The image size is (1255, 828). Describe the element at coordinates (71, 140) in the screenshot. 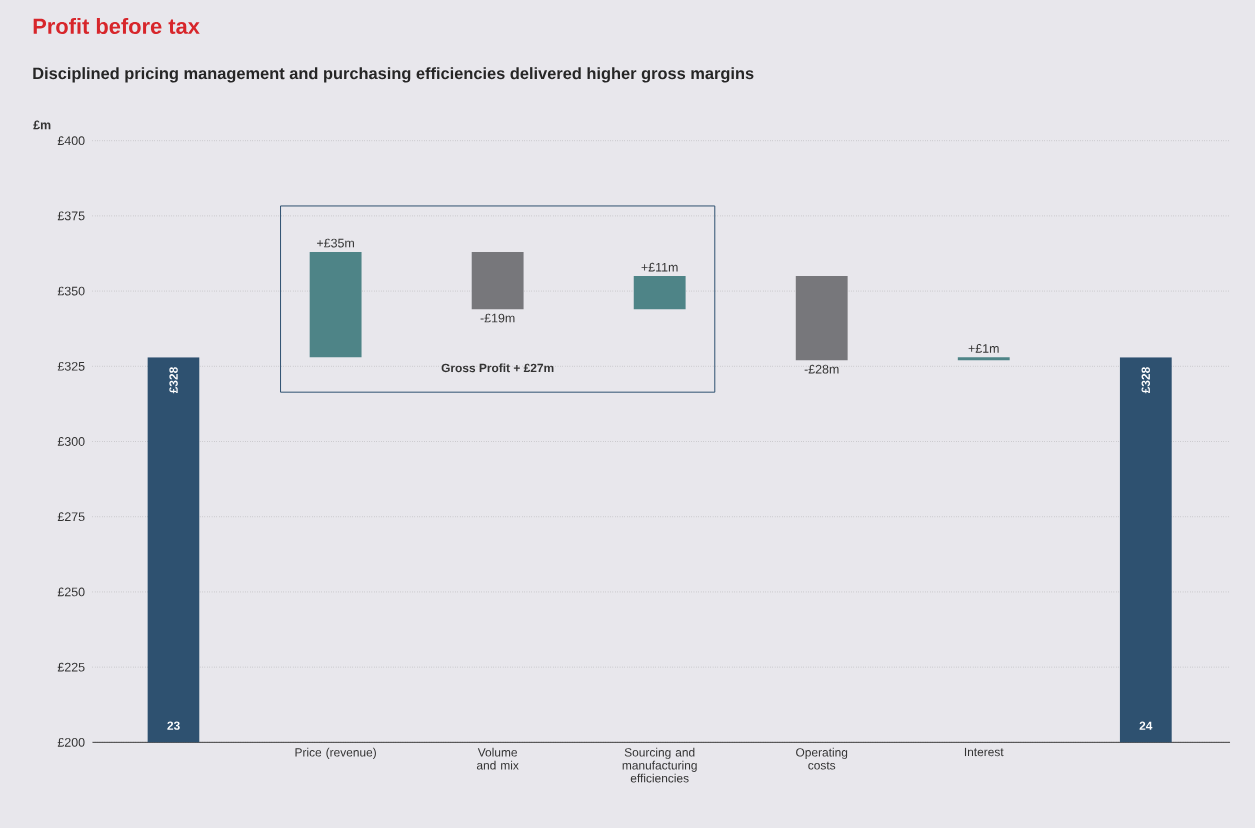

I see `y-tick-label: £400` at that location.